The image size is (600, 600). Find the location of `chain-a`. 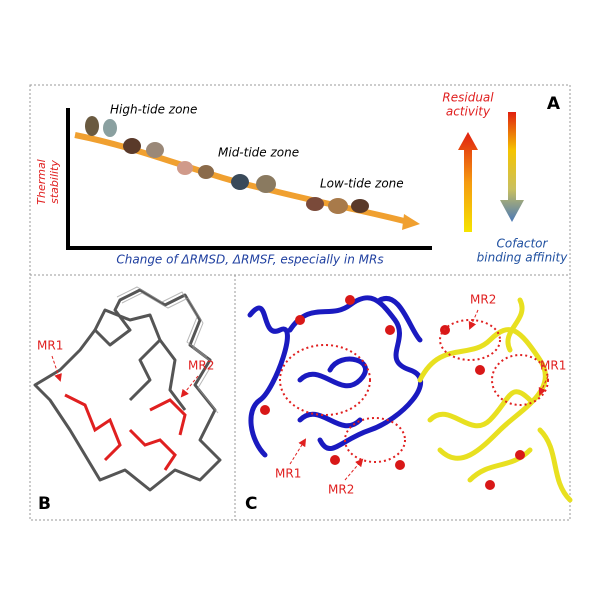

chain-a is located at coordinates (335, 376).